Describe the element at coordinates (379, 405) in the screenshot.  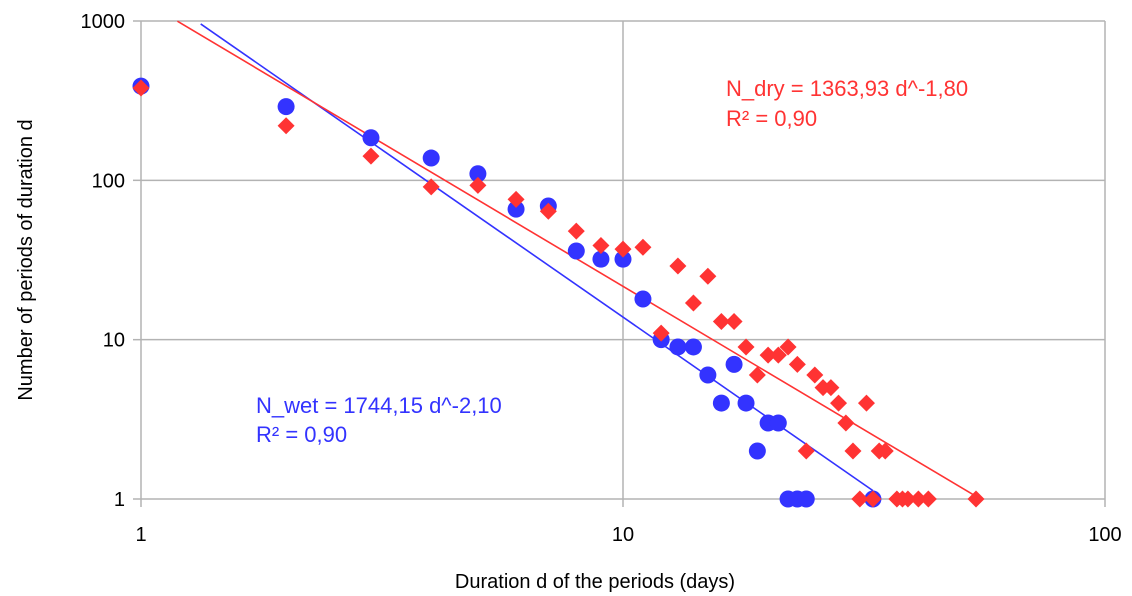
I see `wet-equation-annotation: N_wet = 1744,15 d^-2,10` at that location.